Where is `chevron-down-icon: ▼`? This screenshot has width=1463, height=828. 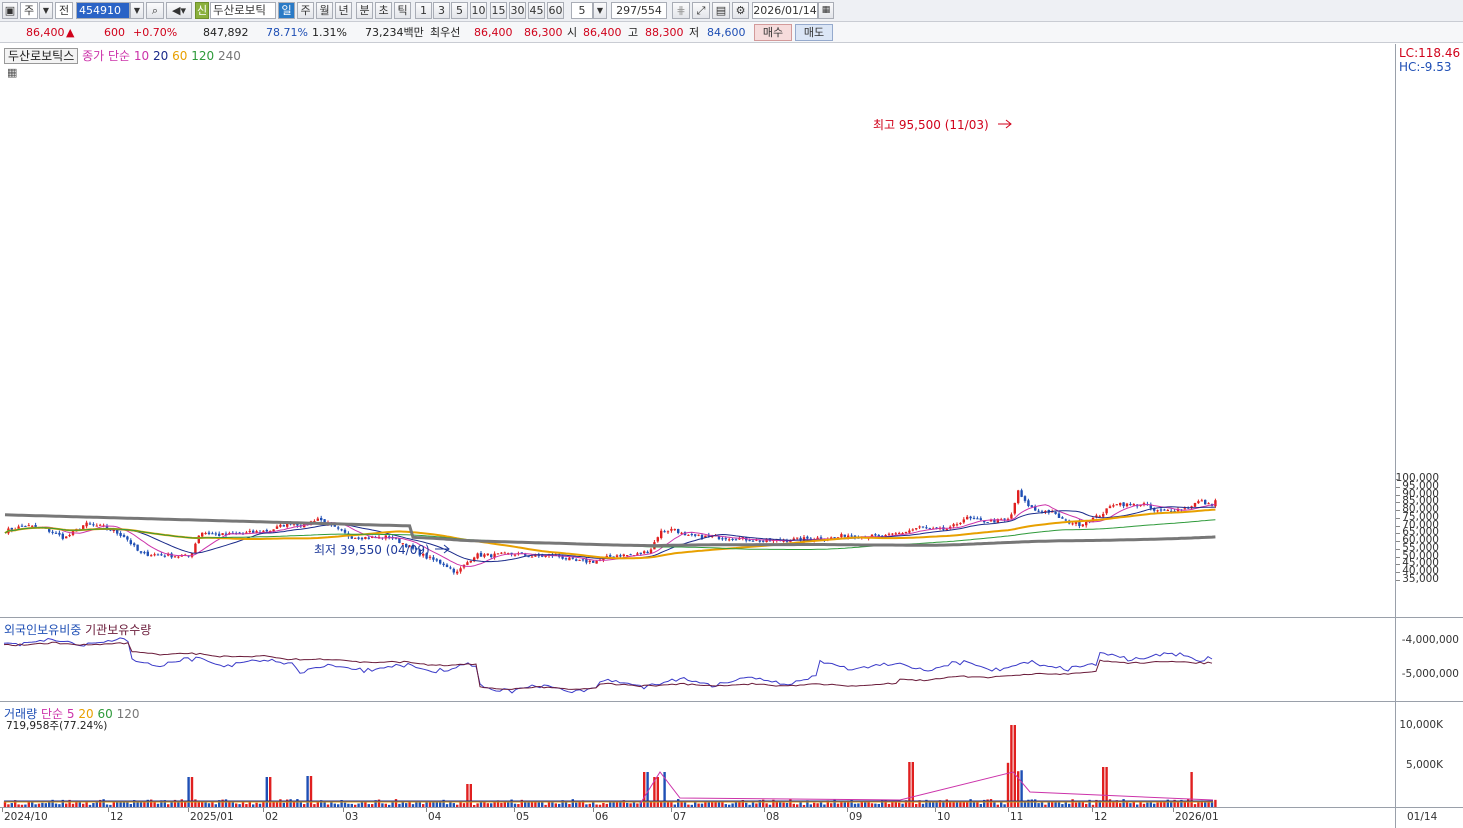 chevron-down-icon: ▼ is located at coordinates (46, 10).